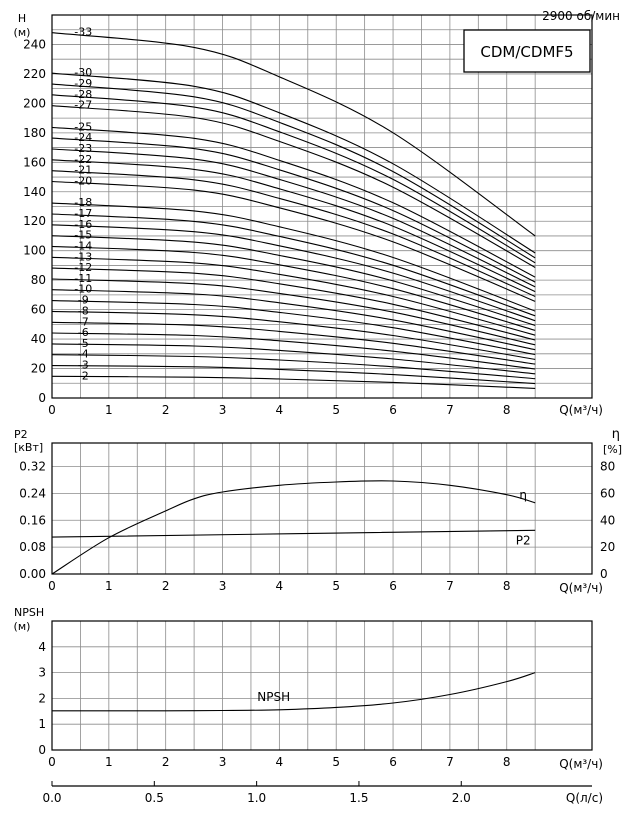  I want to click on head-y-tick-label: 220, so click(34, 74).